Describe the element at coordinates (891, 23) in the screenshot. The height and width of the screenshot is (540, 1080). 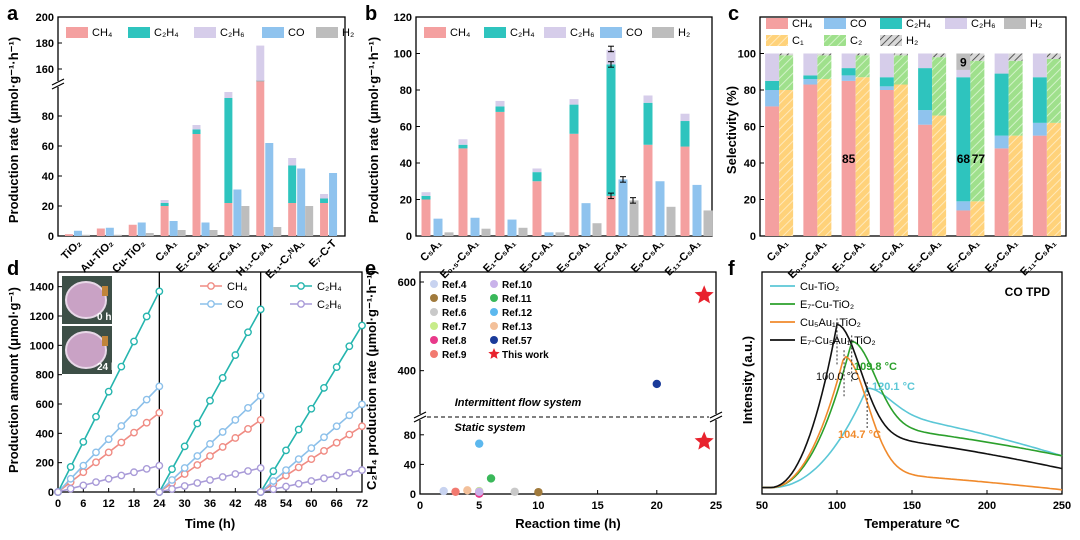
I see `panel-c-legend-2-swatch` at that location.